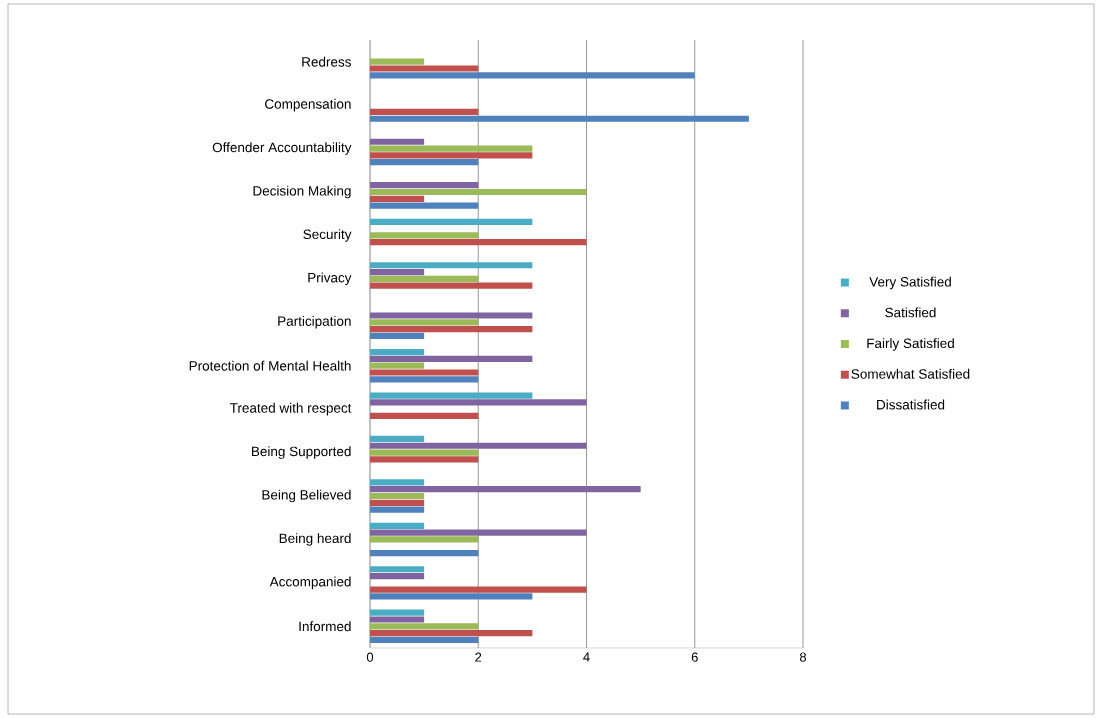  I want to click on legend-label: Fairly Satisfied, so click(910, 344).